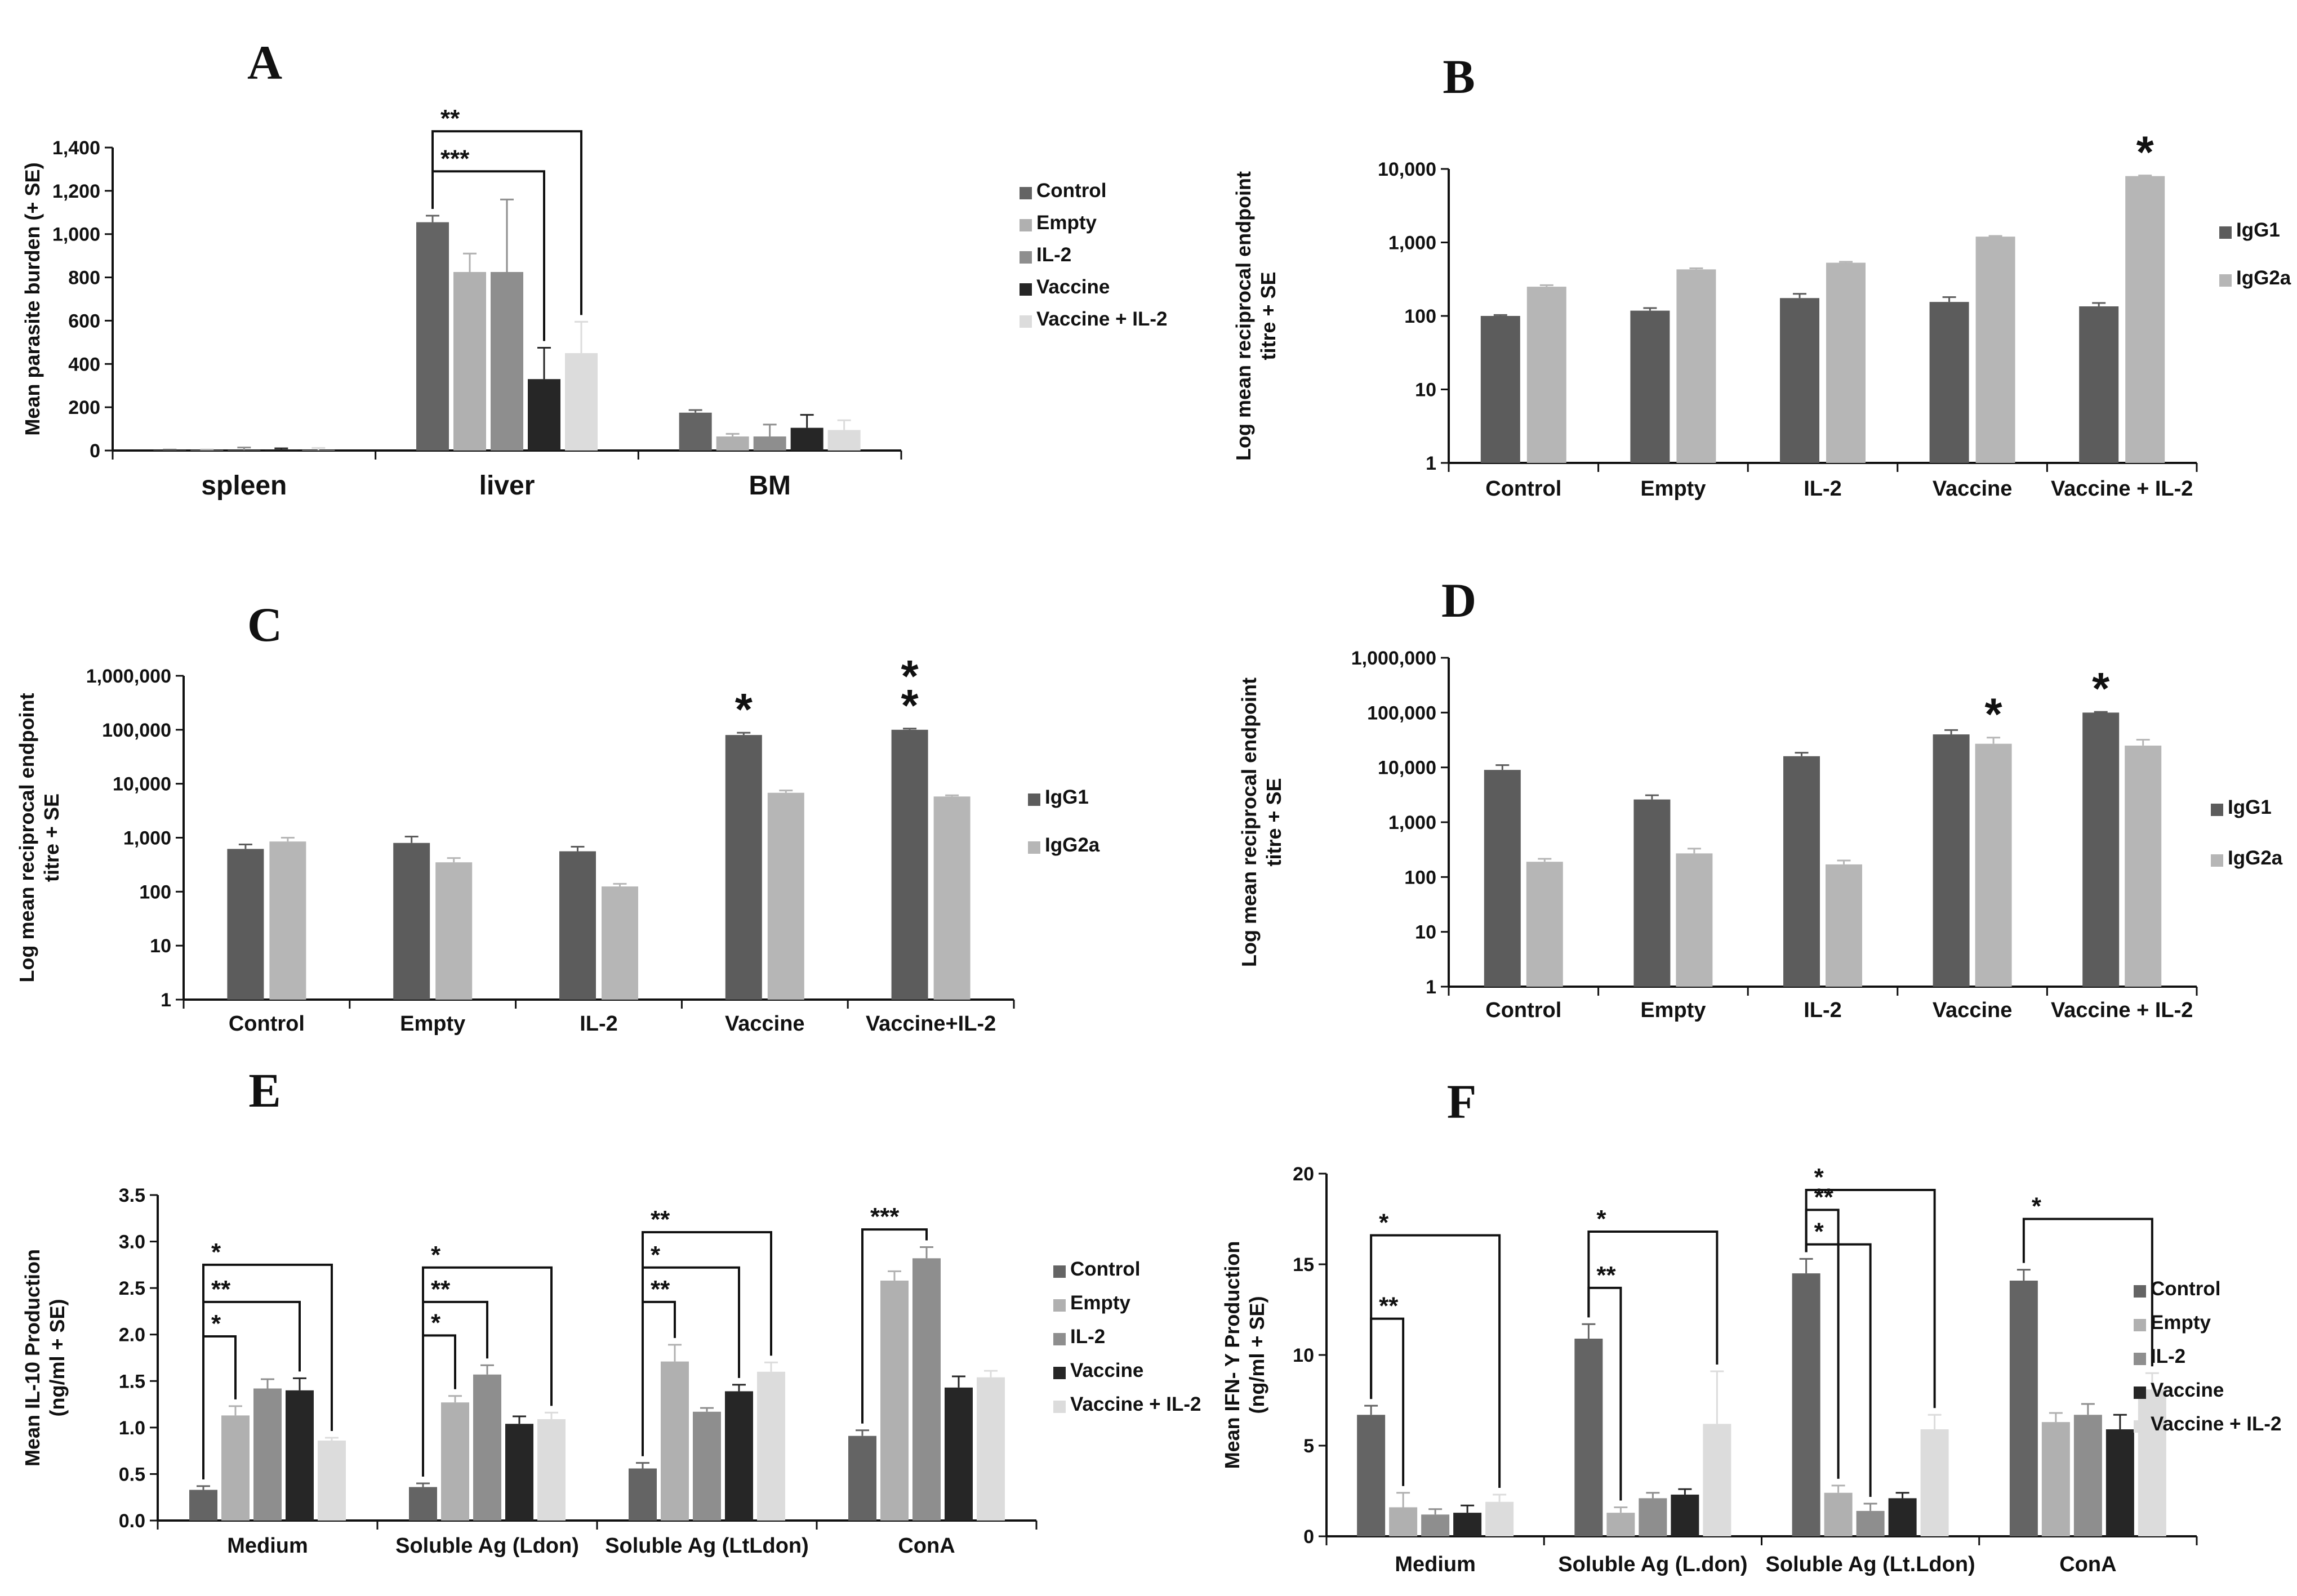  What do you see at coordinates (1650, 386) in the screenshot?
I see `bar-igg1-empty` at bounding box center [1650, 386].